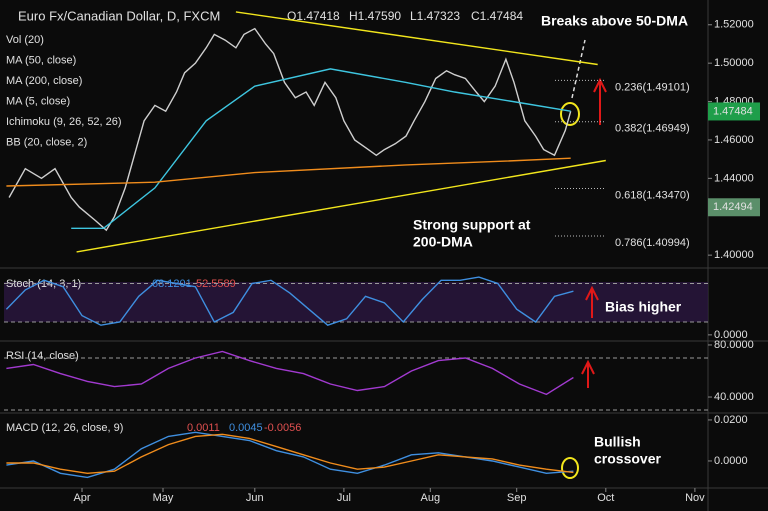 The height and width of the screenshot is (511, 768). What do you see at coordinates (255, 498) in the screenshot?
I see `x-tick-label: Jun` at bounding box center [255, 498].